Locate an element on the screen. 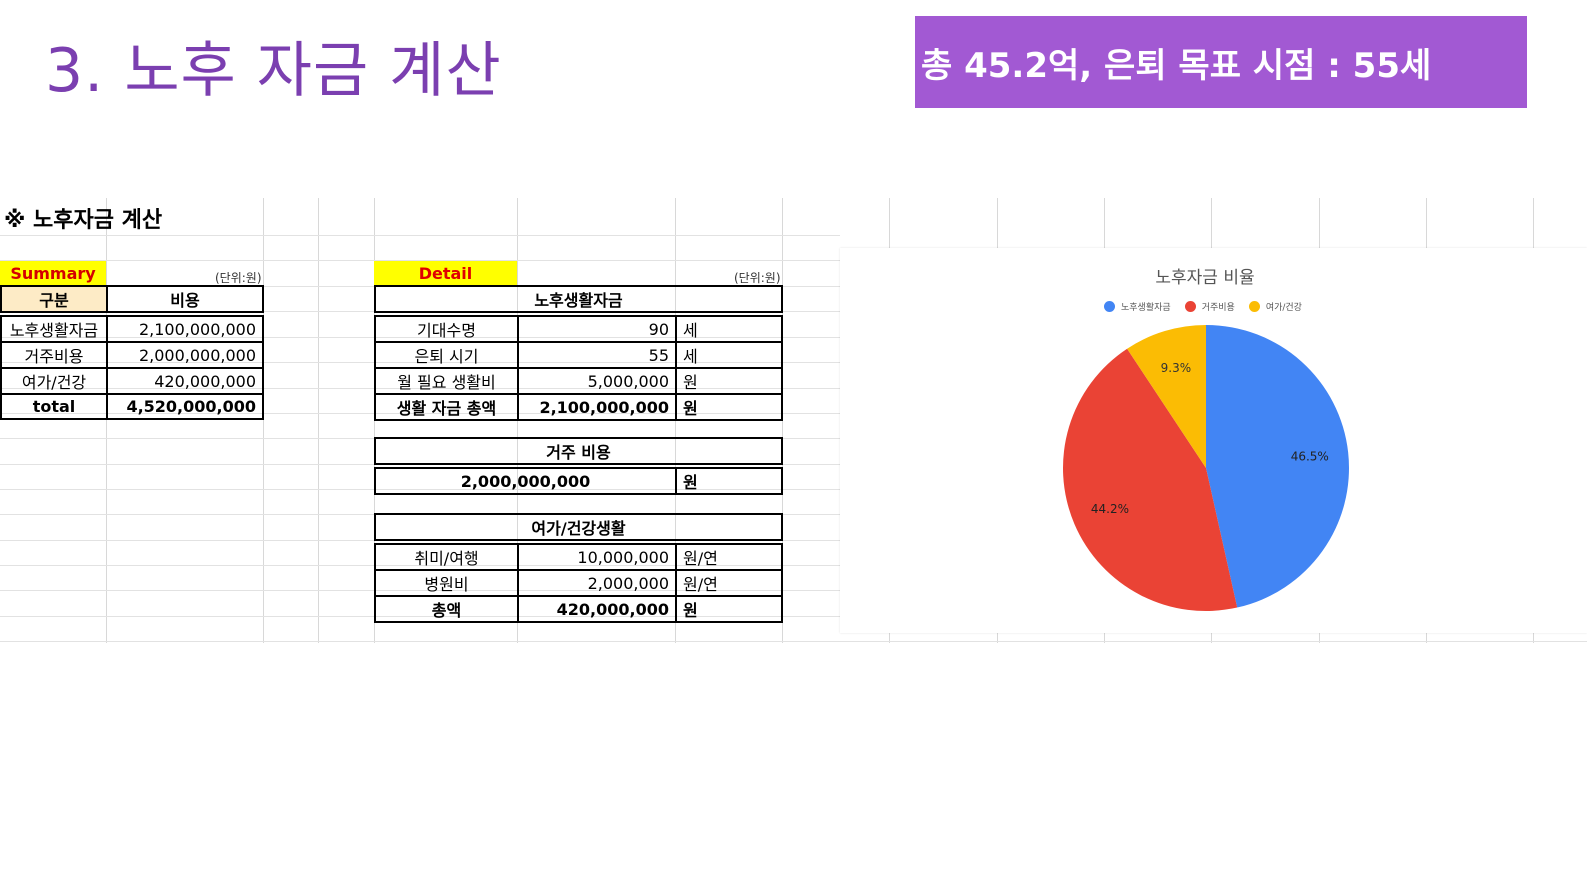  chart-legend: 노후생활자금 거주비용 여가/건강 is located at coordinates (1203, 306).